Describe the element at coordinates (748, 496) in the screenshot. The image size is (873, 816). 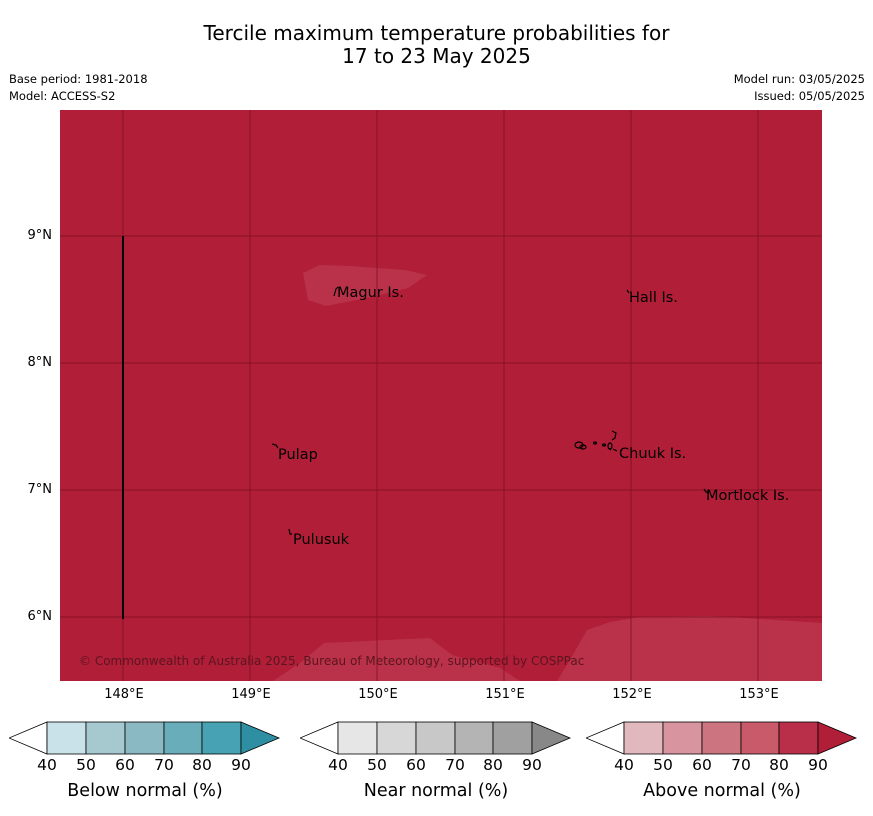
I see `label-mortlock-is: Mortlock Is.` at that location.